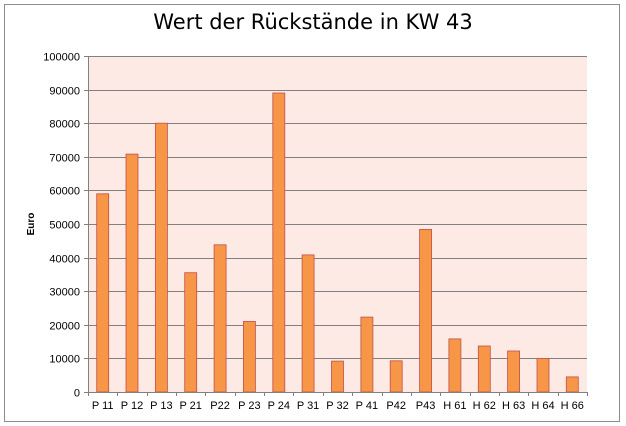 Image resolution: width=626 pixels, height=426 pixels. I want to click on x-tick-label: P43, so click(426, 406).